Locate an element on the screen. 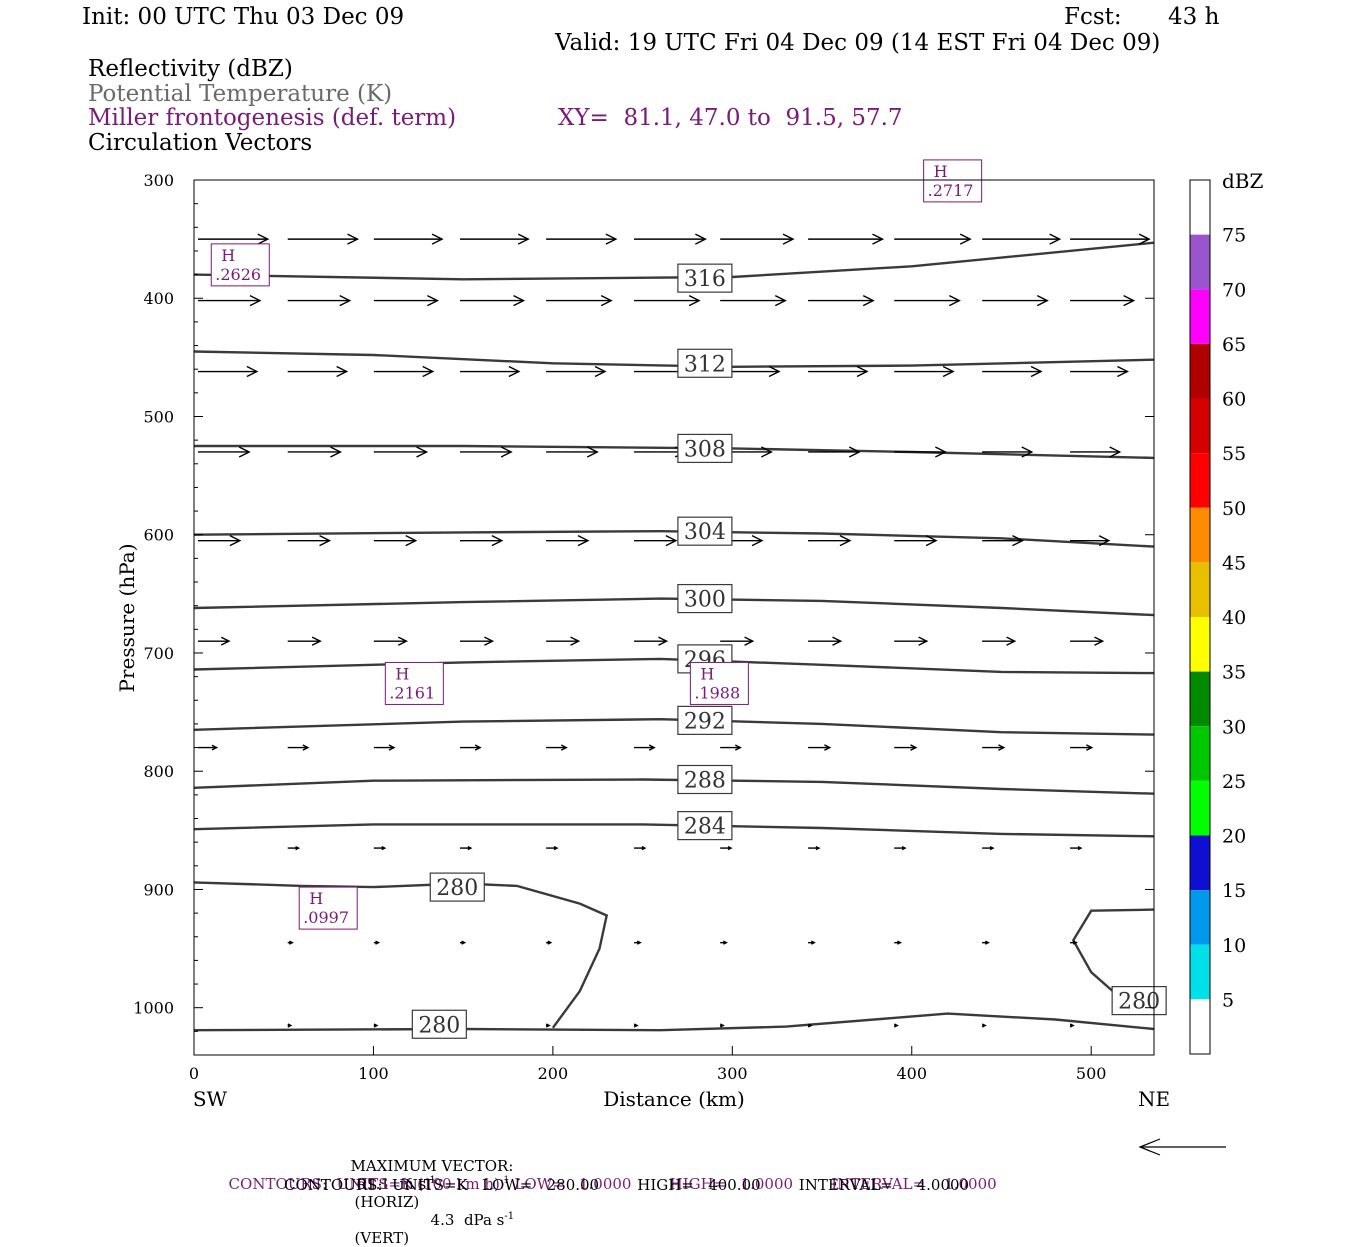 This screenshot has height=1247, width=1350. colorbar-frame is located at coordinates (1200, 617).